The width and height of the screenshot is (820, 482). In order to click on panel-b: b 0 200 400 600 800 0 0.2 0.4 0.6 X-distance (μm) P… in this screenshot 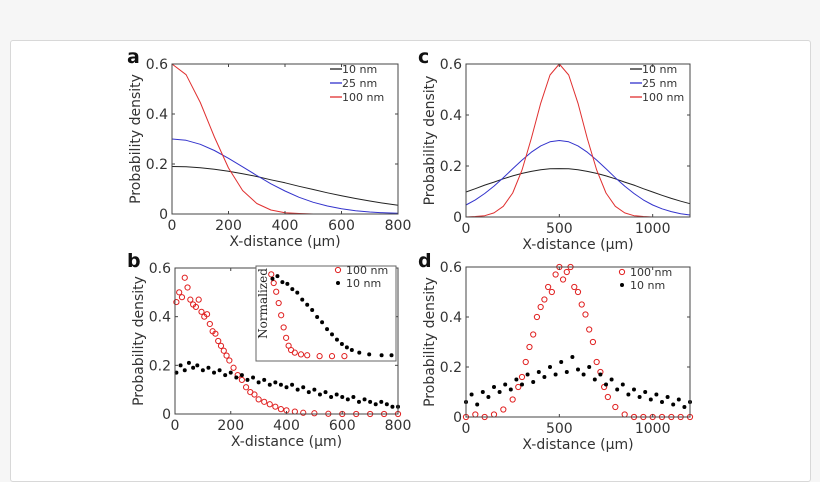, I will do `click(269, 350)`.